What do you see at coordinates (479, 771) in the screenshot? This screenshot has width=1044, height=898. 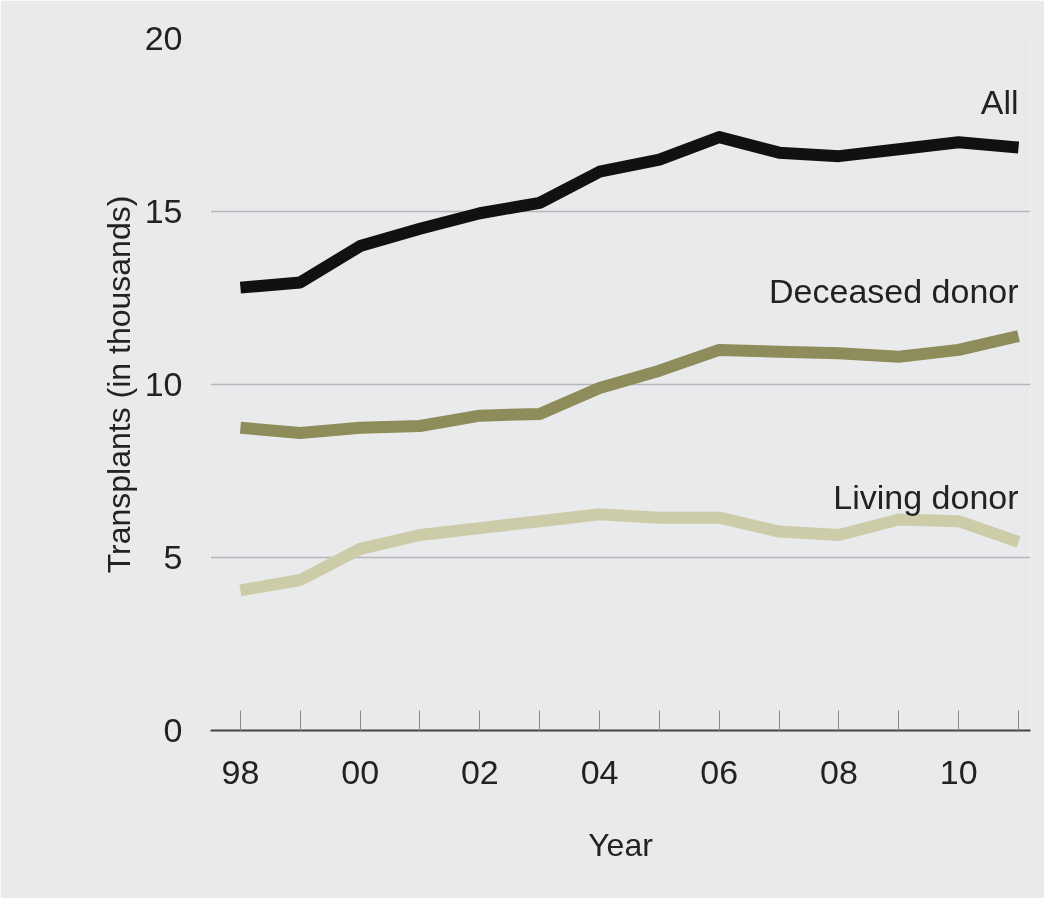 I see `x-tick-label: 02` at bounding box center [479, 771].